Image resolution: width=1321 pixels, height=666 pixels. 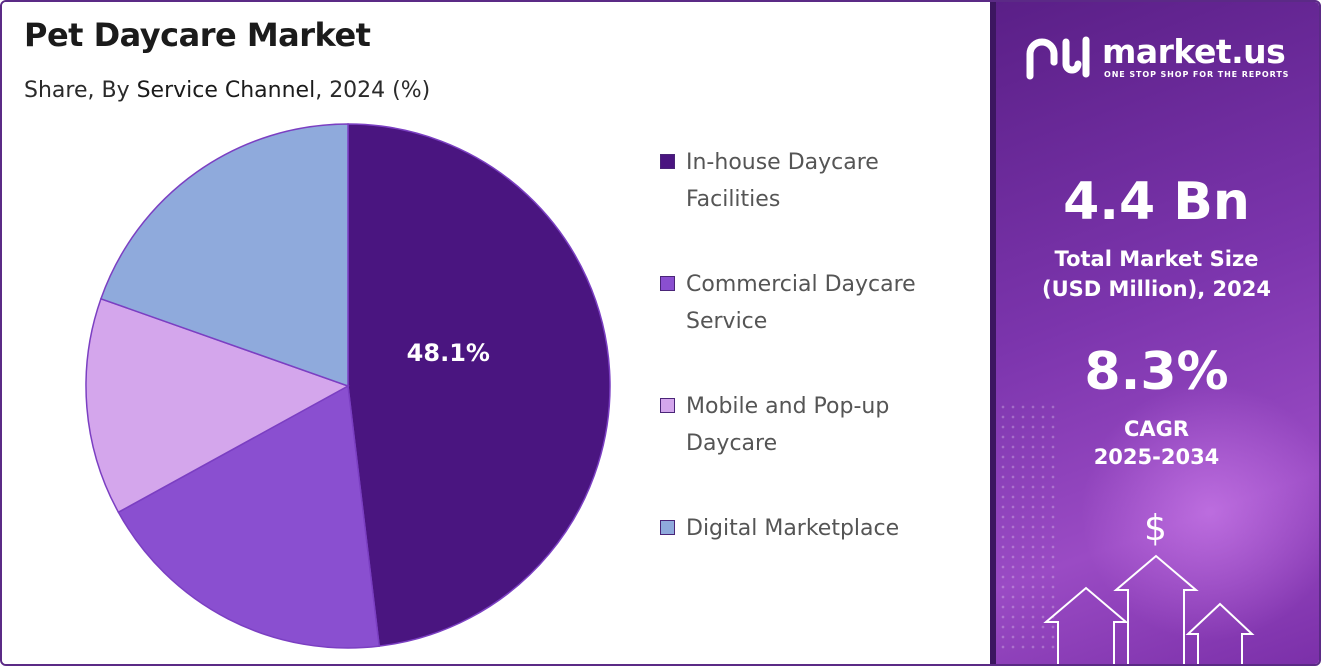 I want to click on cagr-label: CAGR 2025-2034, so click(x=1156, y=443).